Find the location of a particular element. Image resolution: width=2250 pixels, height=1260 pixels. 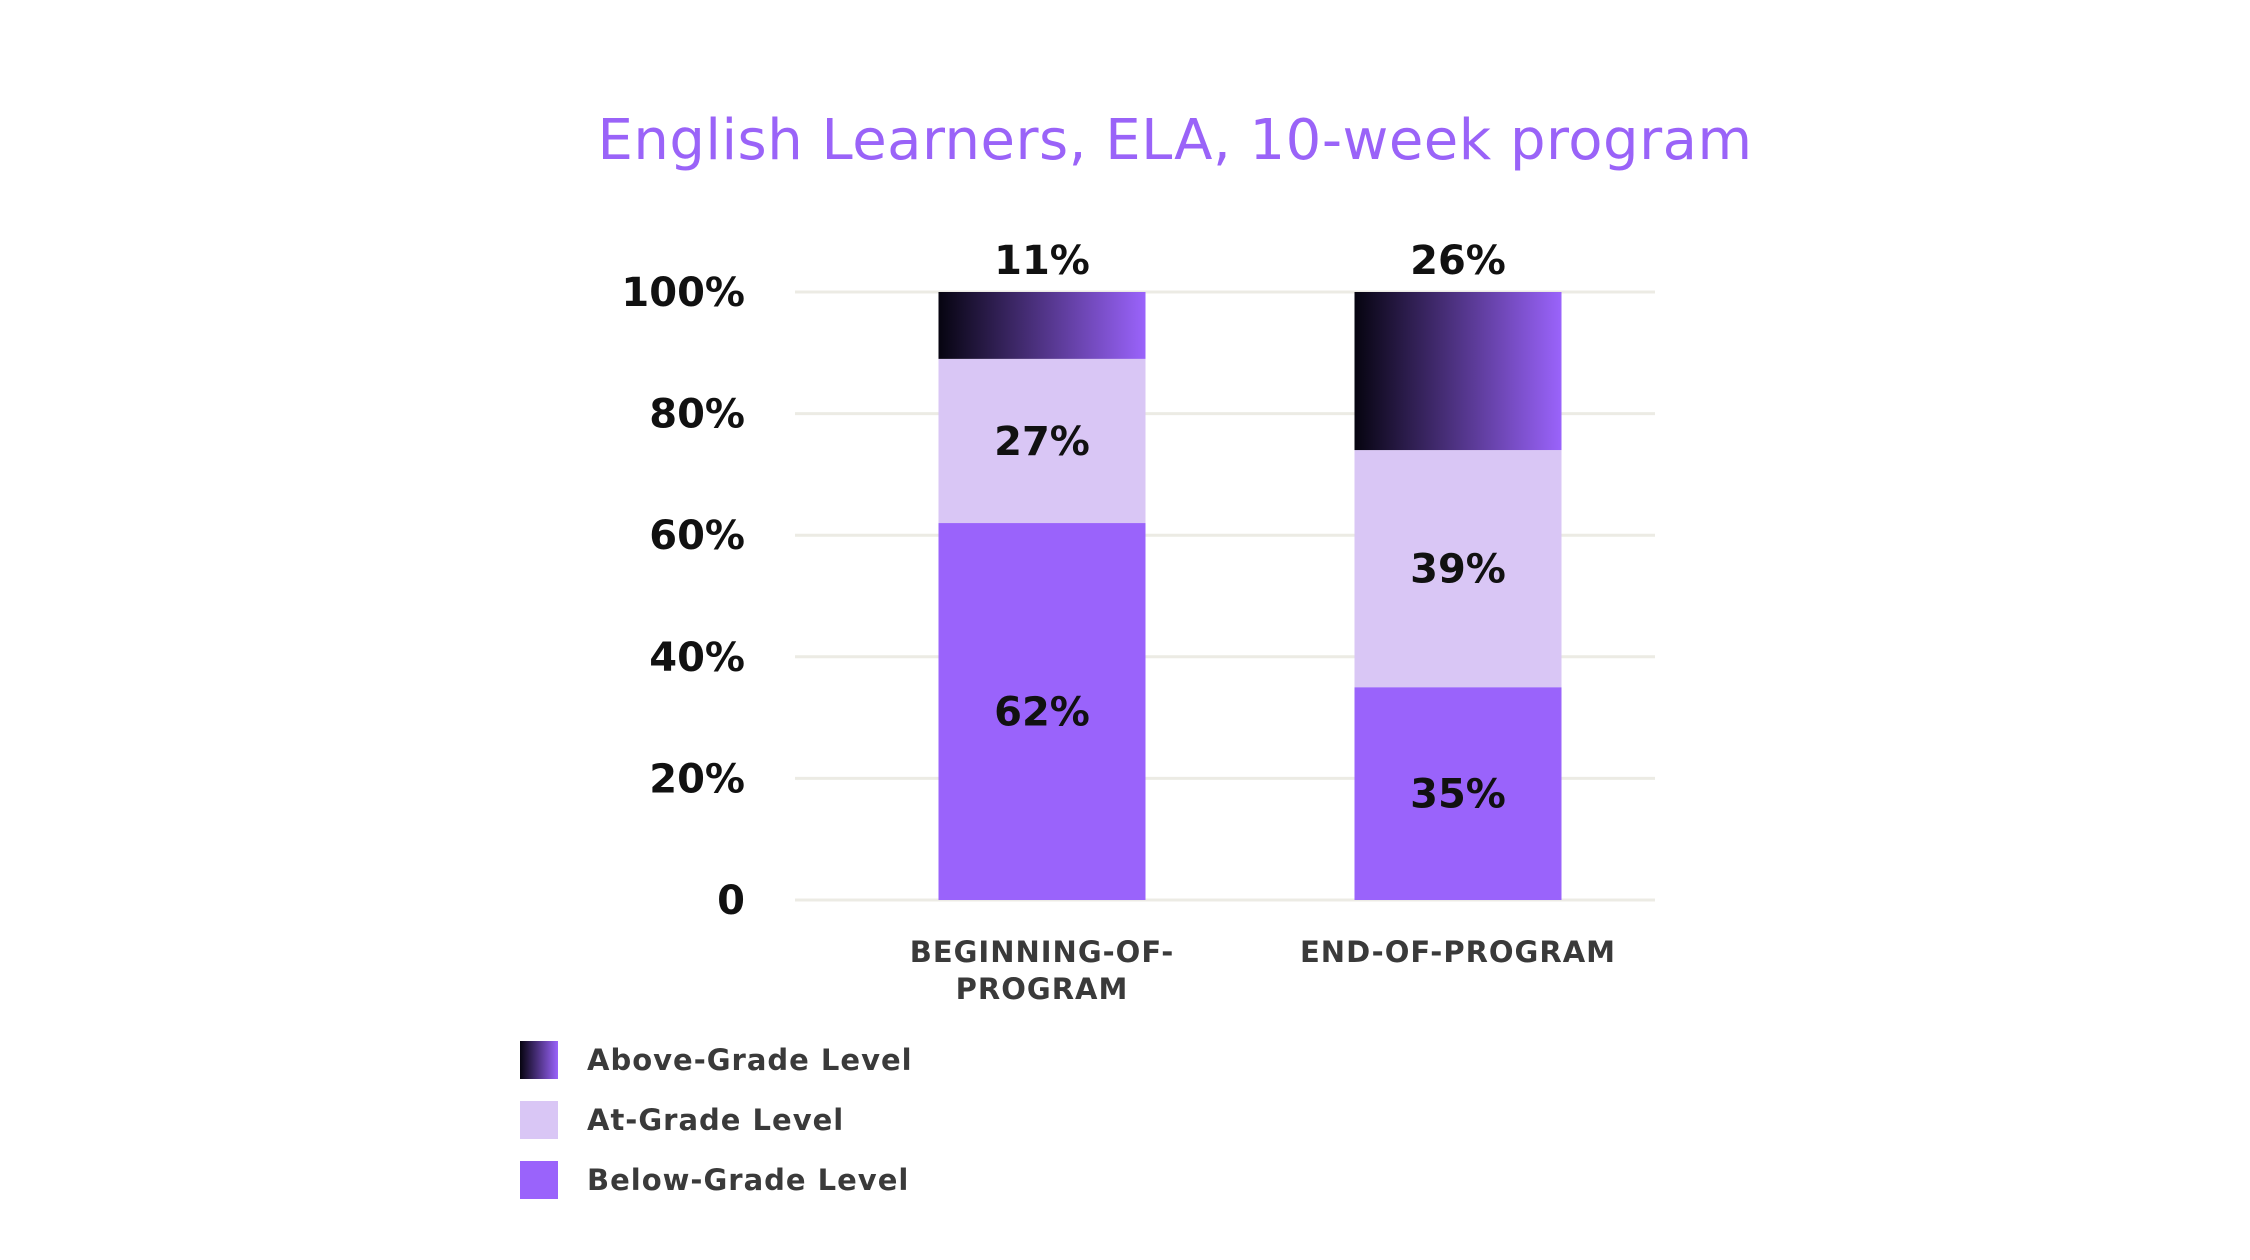

legend-swatch-below-grade is located at coordinates (539, 1180).